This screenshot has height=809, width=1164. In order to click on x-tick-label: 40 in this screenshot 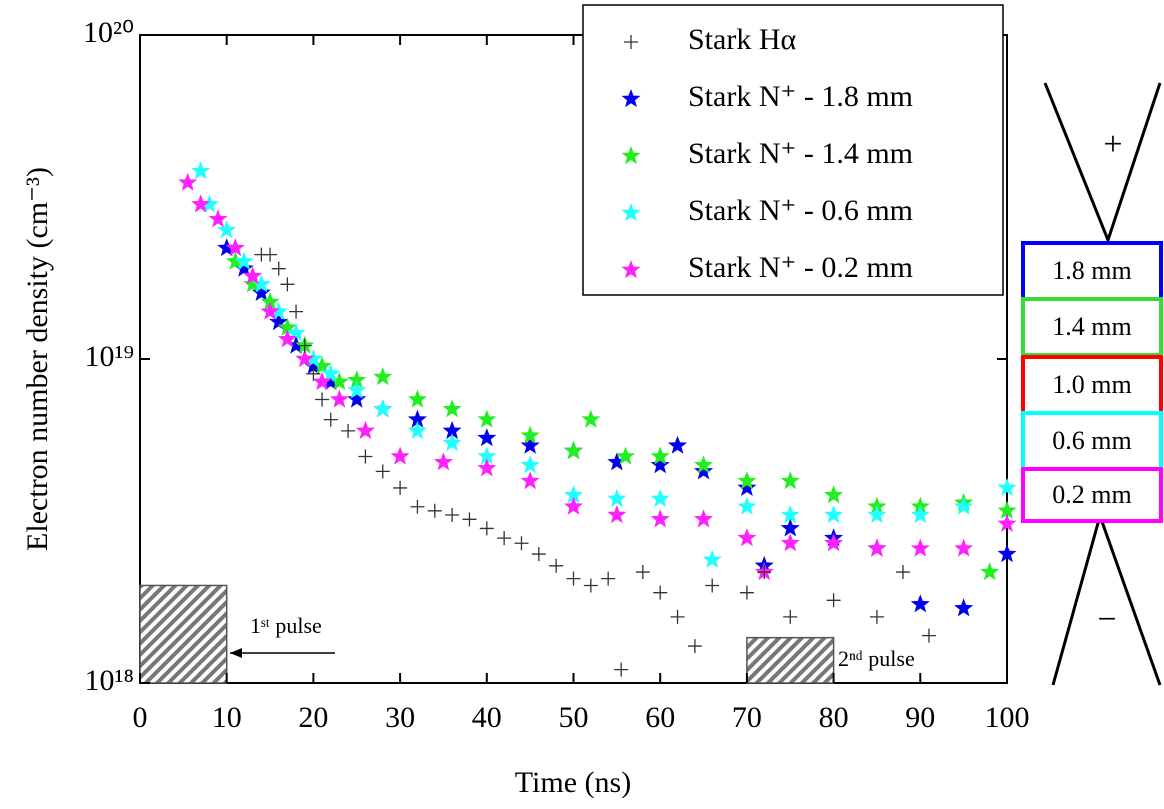, I will do `click(487, 717)`.